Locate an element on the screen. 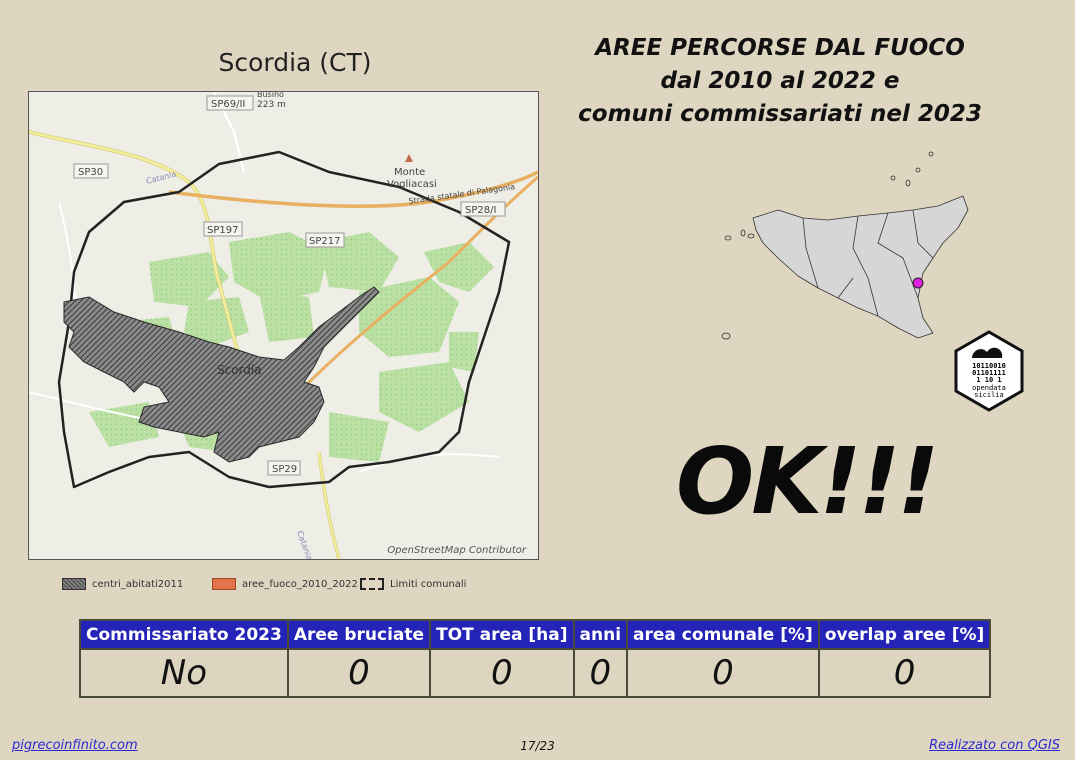  main-title-line2: dal 2010 al 2022 e is located at coordinates (780, 81).